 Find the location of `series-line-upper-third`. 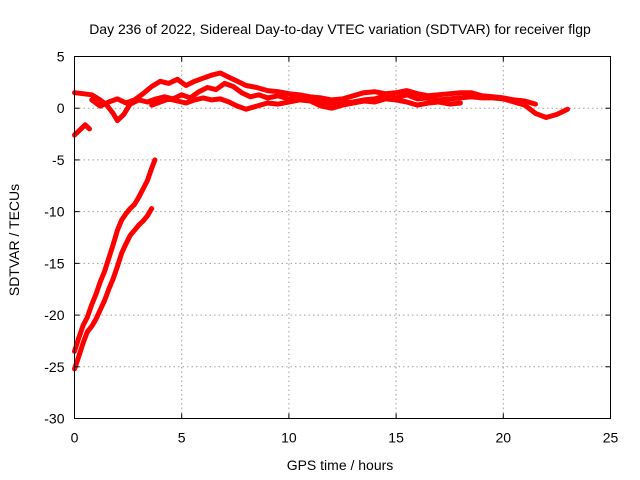

series-line-upper-third is located at coordinates (306, 103).